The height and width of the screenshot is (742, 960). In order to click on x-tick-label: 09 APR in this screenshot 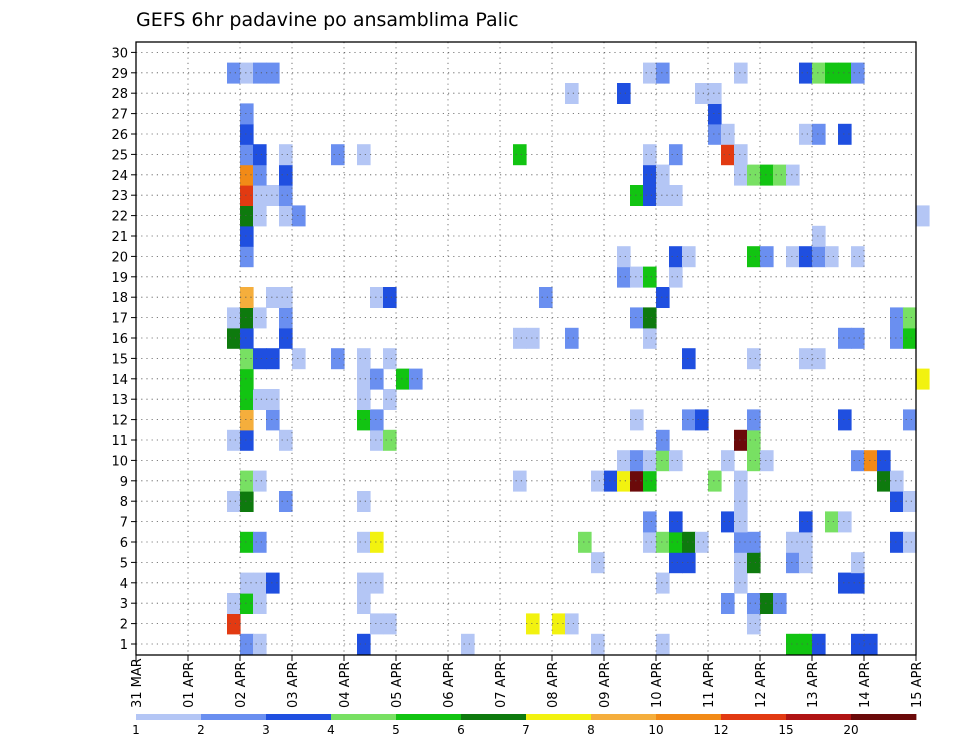, I will do `click(605, 685)`.